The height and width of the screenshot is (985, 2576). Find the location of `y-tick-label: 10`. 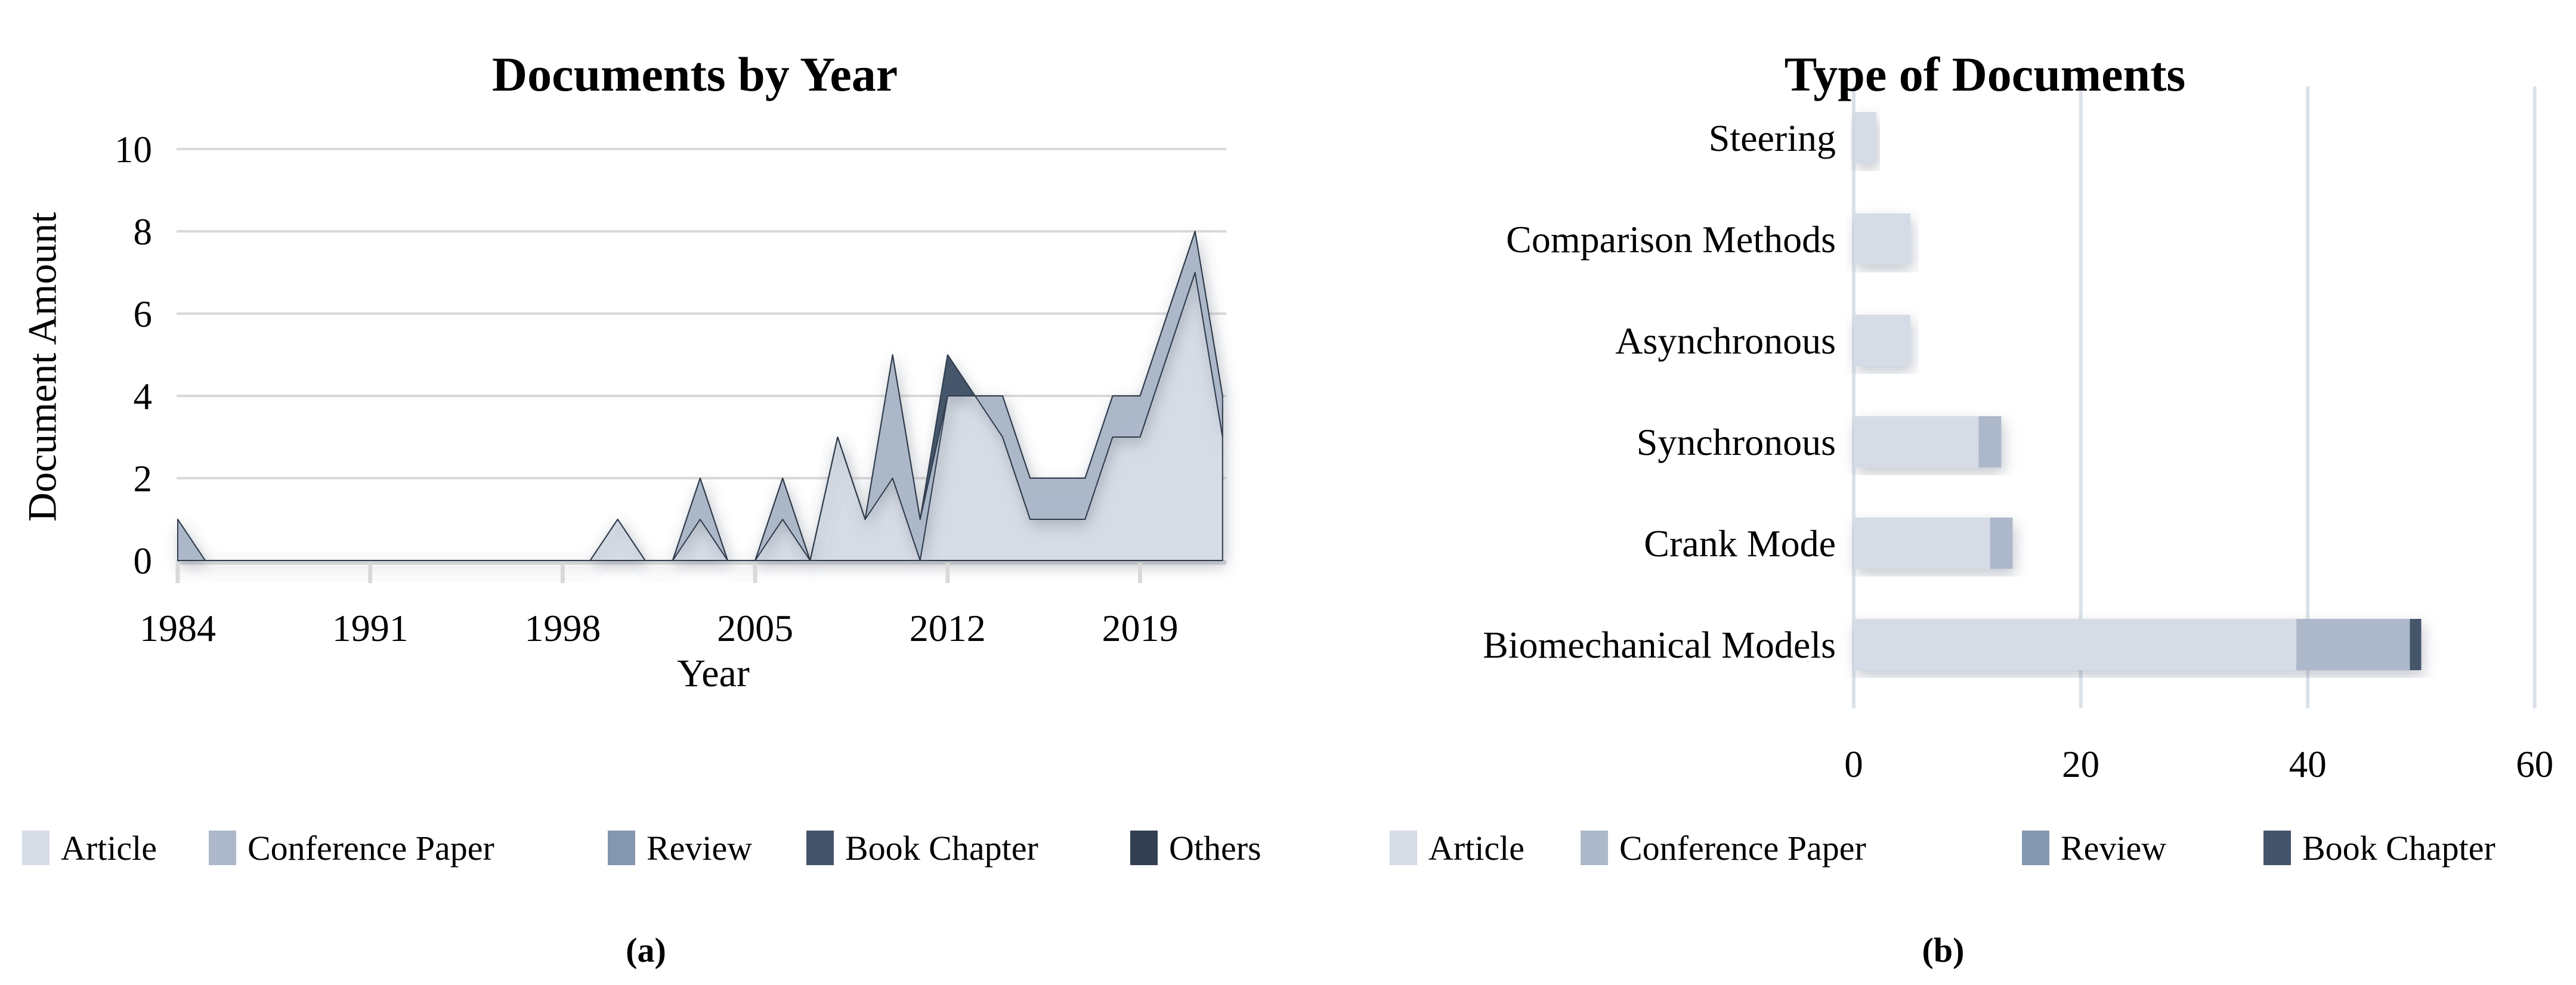

y-tick-label: 10 is located at coordinates (133, 150).